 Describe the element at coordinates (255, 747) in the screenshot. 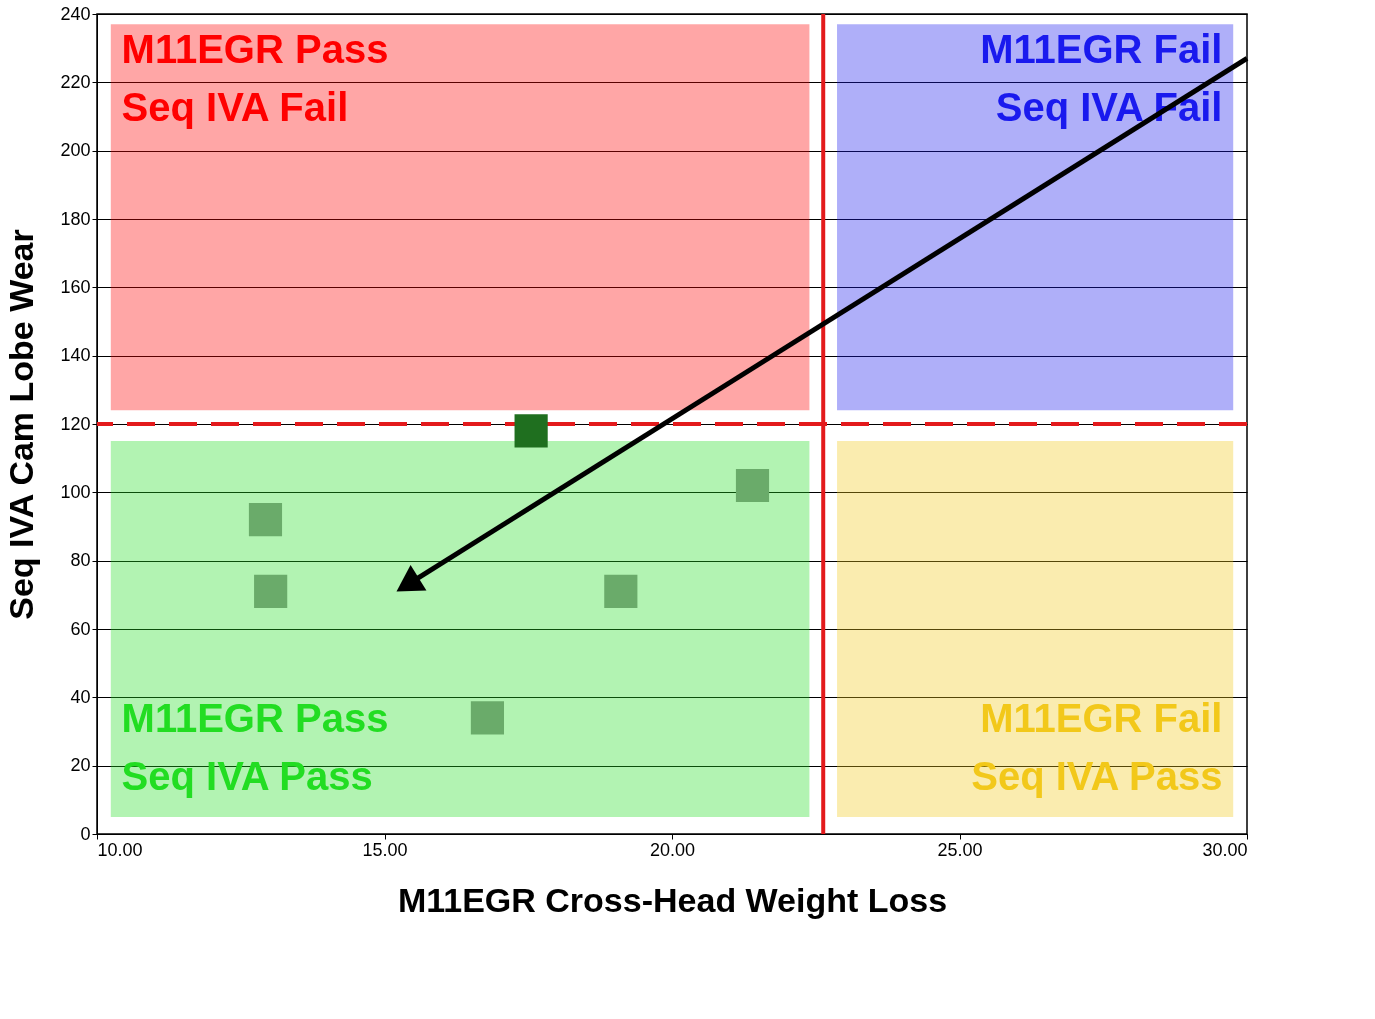

I see `band-label: M11EGR Pass Seq IVA Pass` at that location.